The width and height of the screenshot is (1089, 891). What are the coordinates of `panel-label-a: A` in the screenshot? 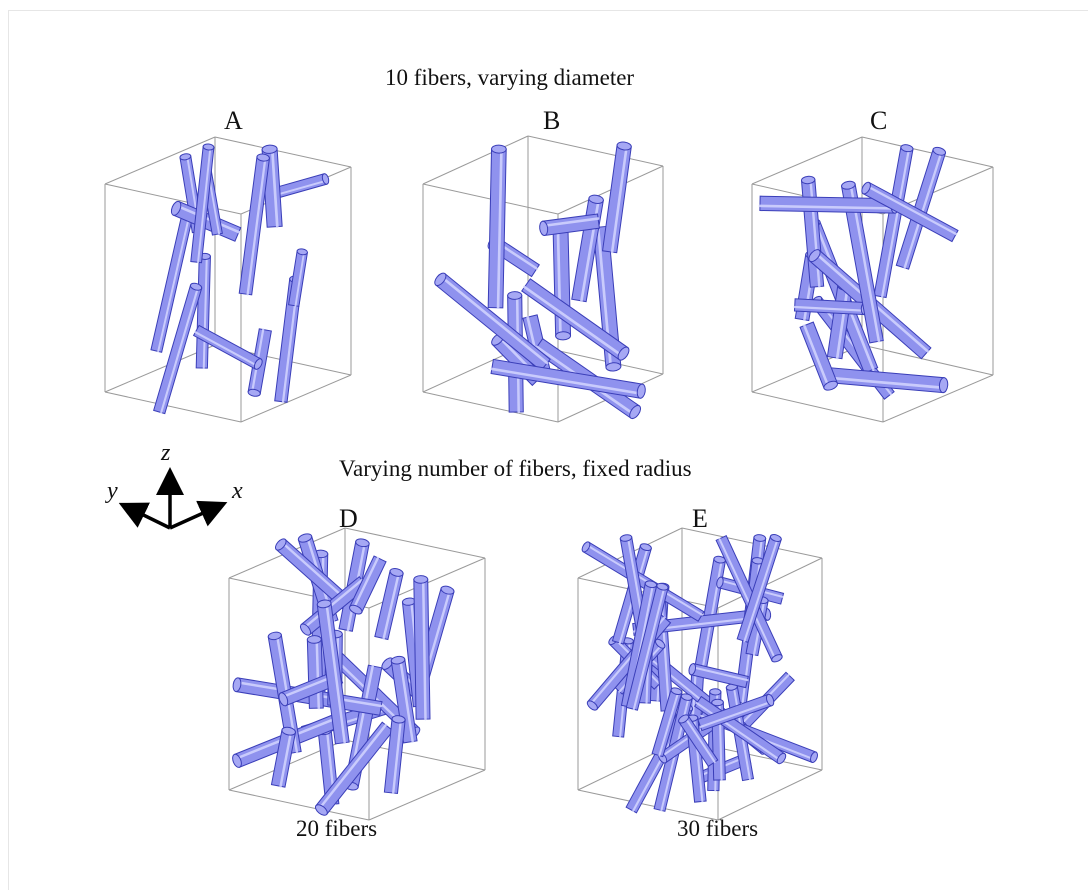 It's located at (233, 120).